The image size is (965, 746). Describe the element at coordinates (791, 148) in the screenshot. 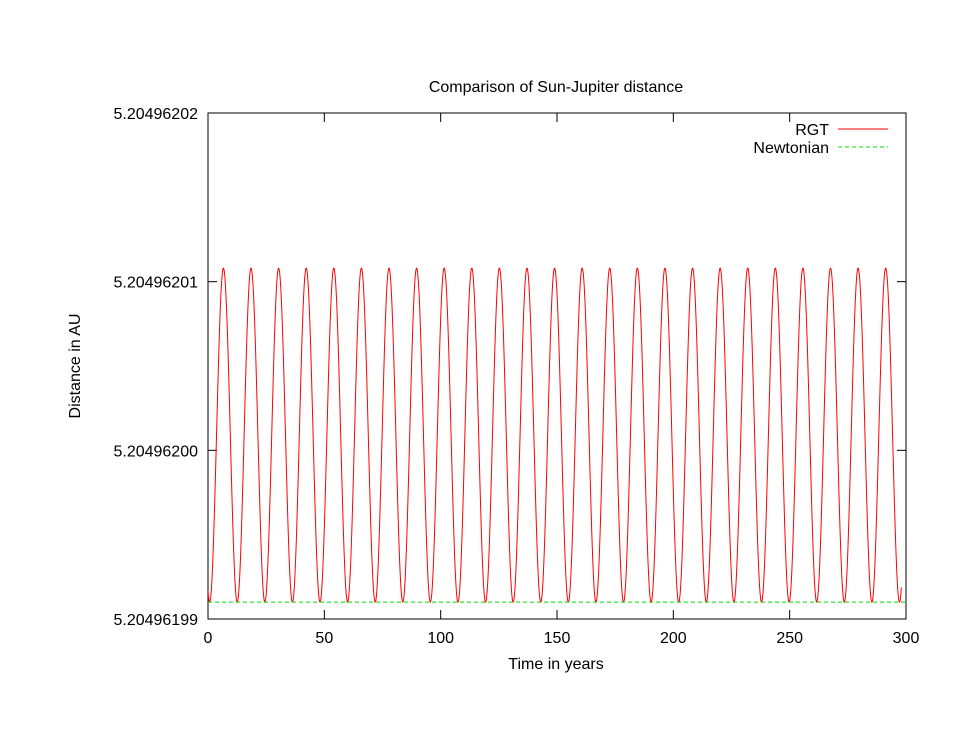

I see `legend-label-newtonian: Newtonian` at that location.